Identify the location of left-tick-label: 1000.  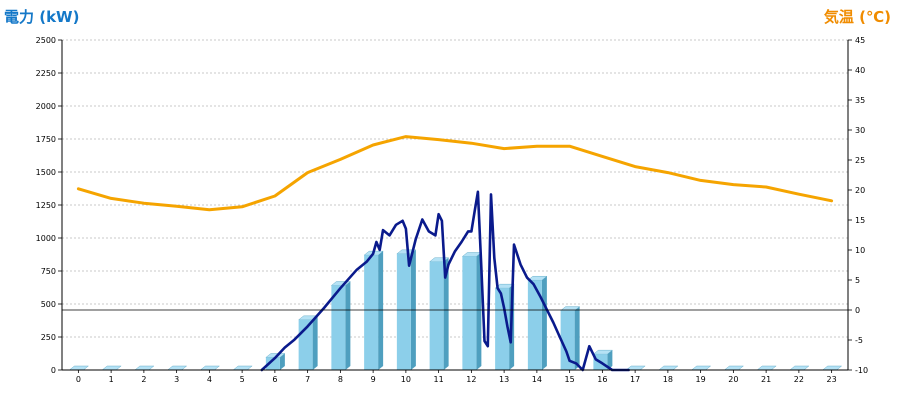
(46, 238).